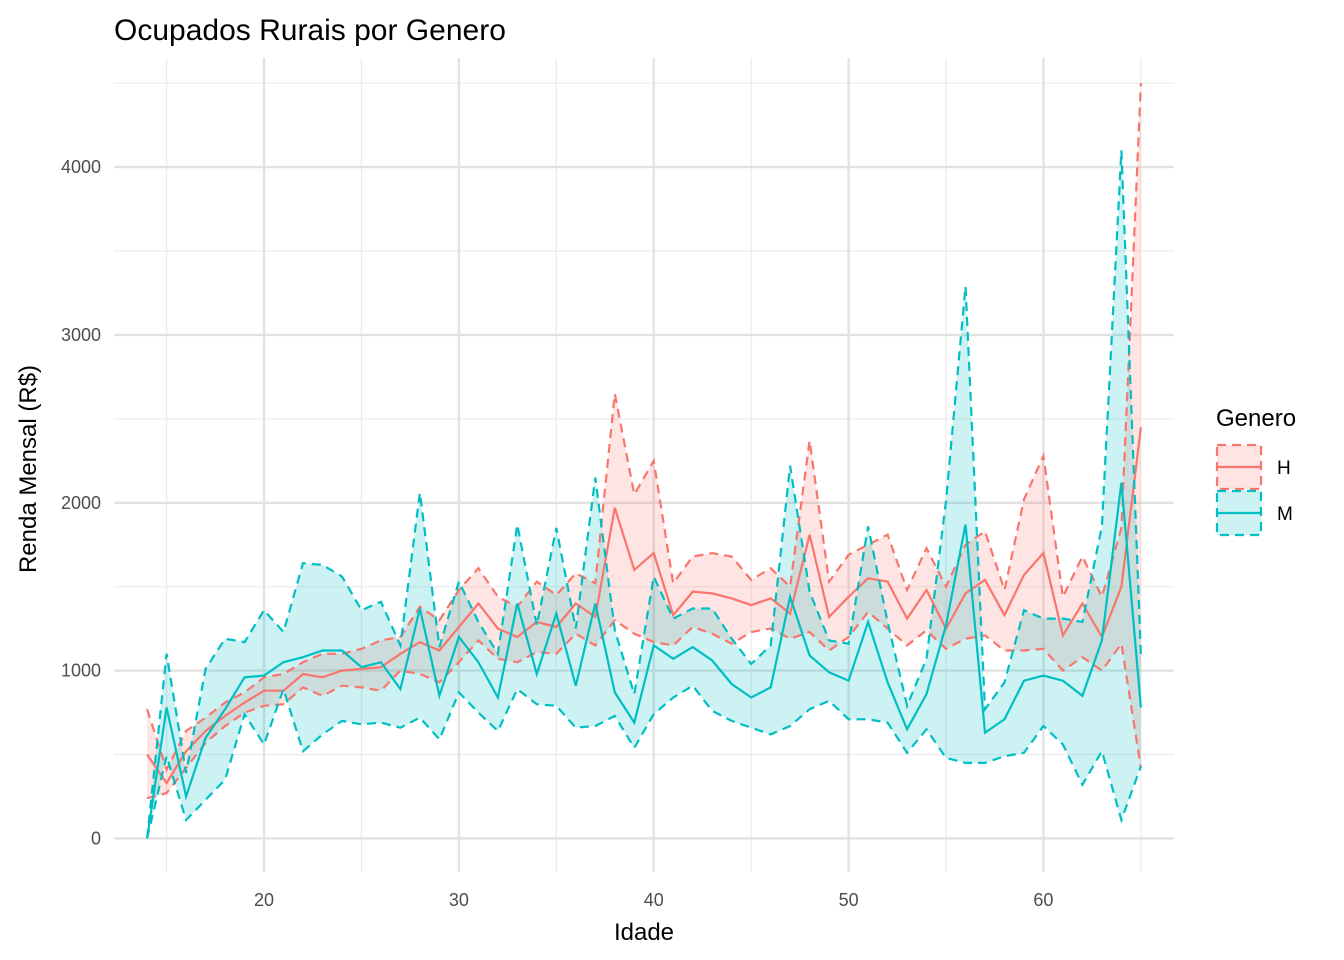 The image size is (1344, 960). I want to click on legend-item-H: H, so click(1253, 467).